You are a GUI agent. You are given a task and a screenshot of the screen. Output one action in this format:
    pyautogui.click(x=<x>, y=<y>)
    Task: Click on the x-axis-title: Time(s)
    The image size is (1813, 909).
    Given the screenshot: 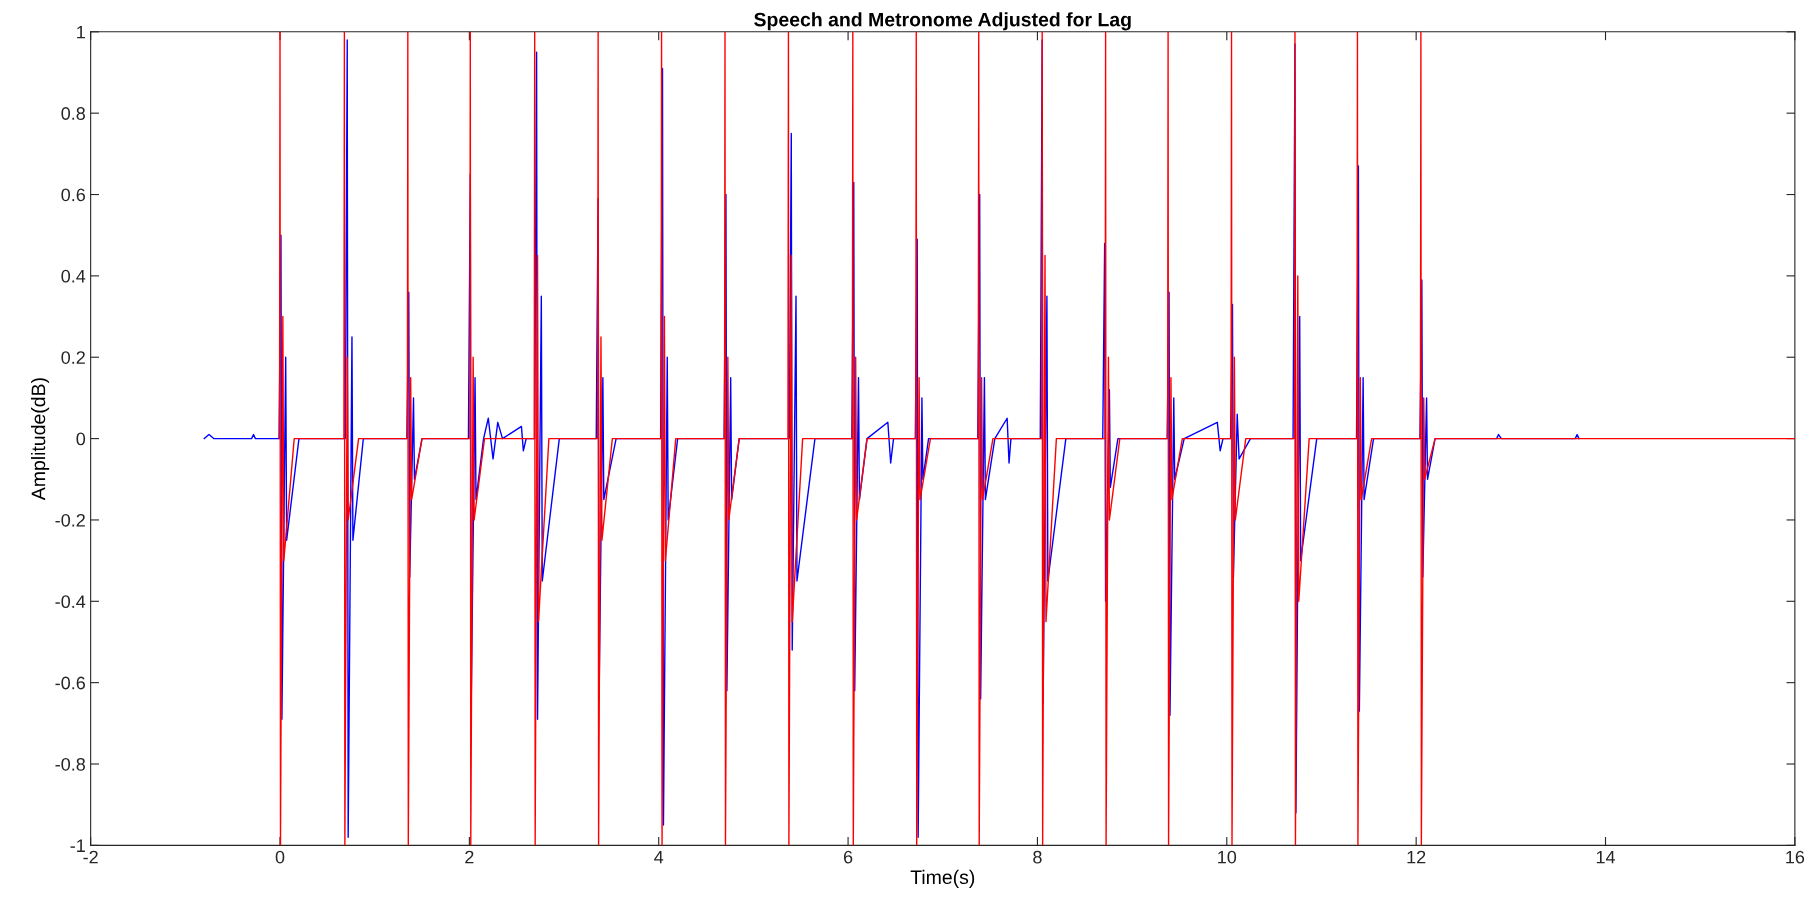 What is the action you would take?
    pyautogui.click(x=942, y=878)
    